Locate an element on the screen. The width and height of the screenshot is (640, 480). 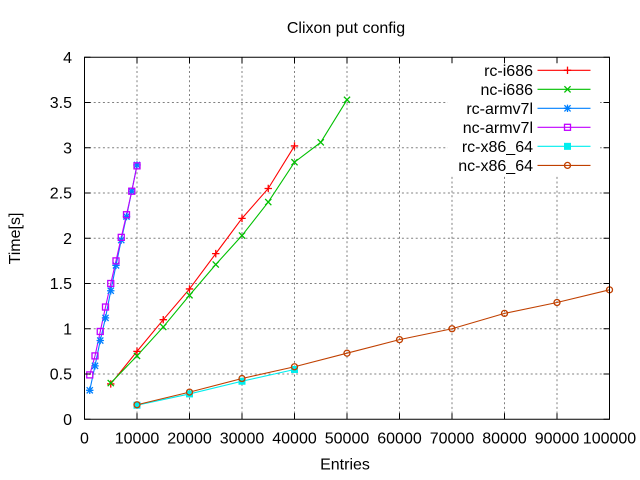
svg-text: 30000 is located at coordinates (242, 439).